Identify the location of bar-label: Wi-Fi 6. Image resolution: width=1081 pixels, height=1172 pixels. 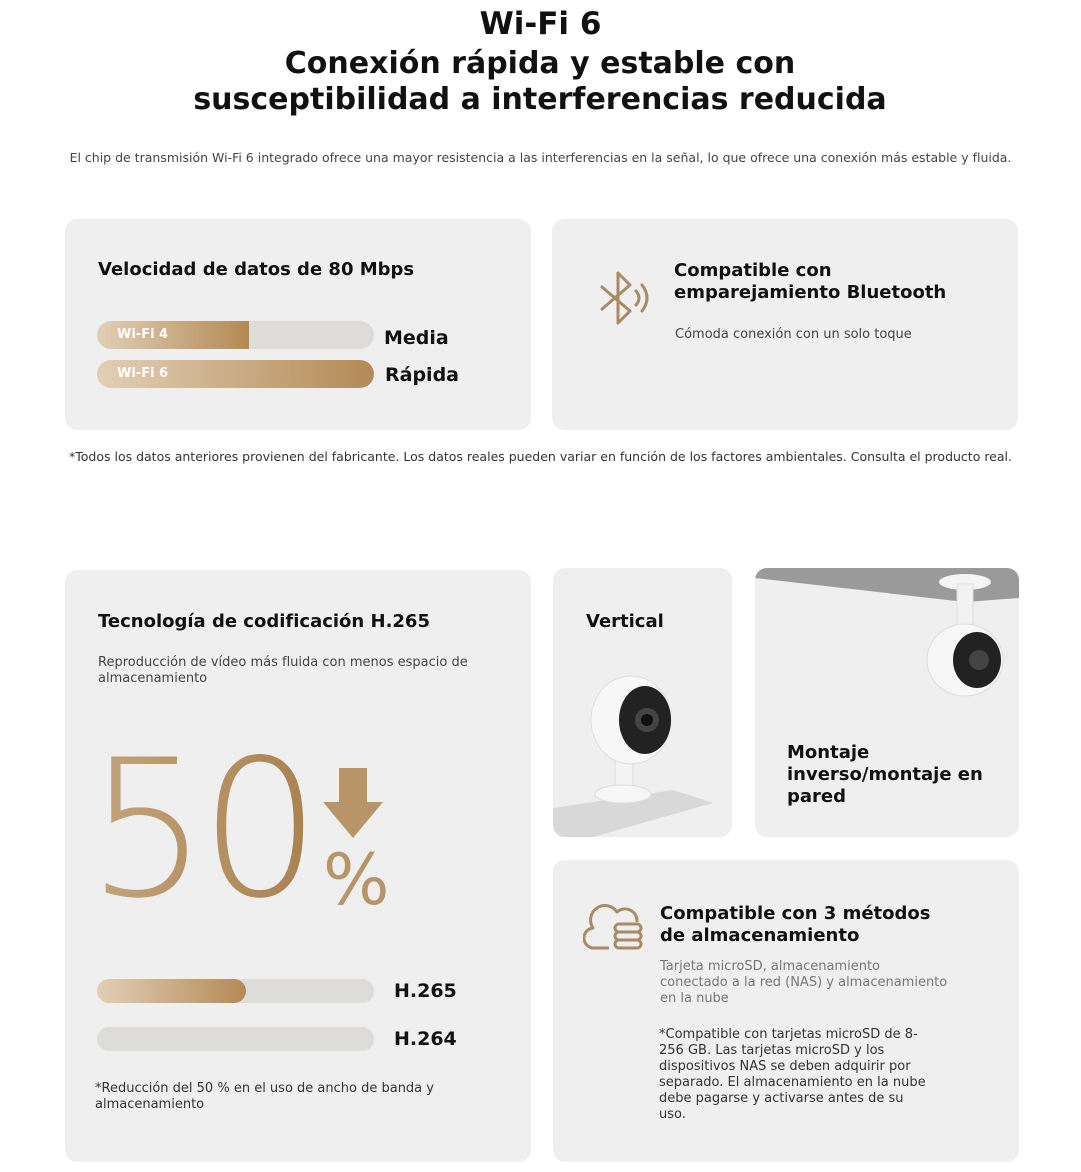
(143, 373).